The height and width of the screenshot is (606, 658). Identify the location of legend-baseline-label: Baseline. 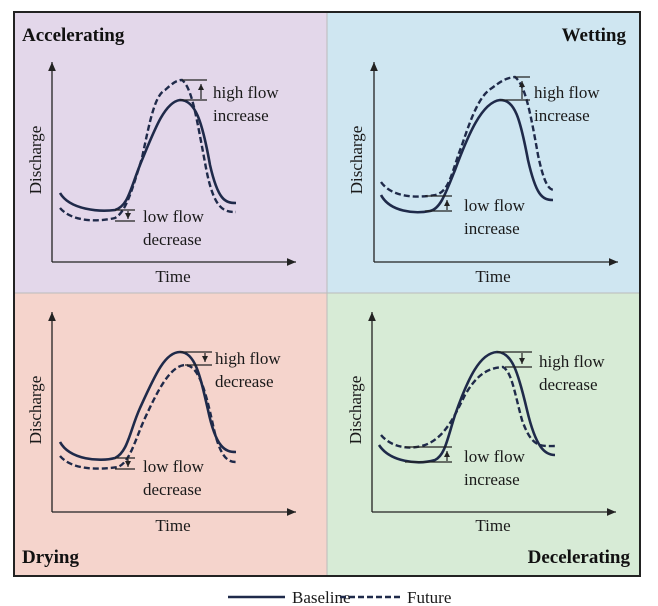
(321, 597).